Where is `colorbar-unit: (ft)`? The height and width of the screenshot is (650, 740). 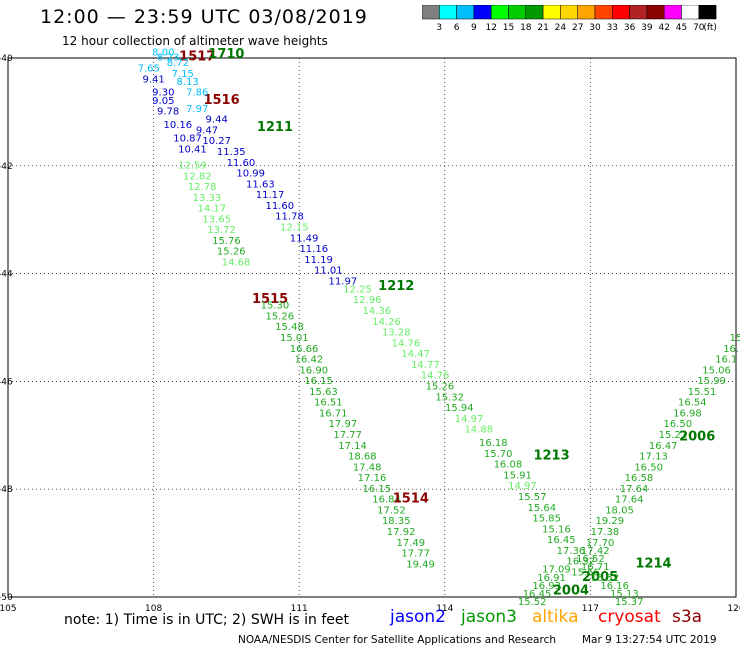 colorbar-unit: (ft) is located at coordinates (710, 28).